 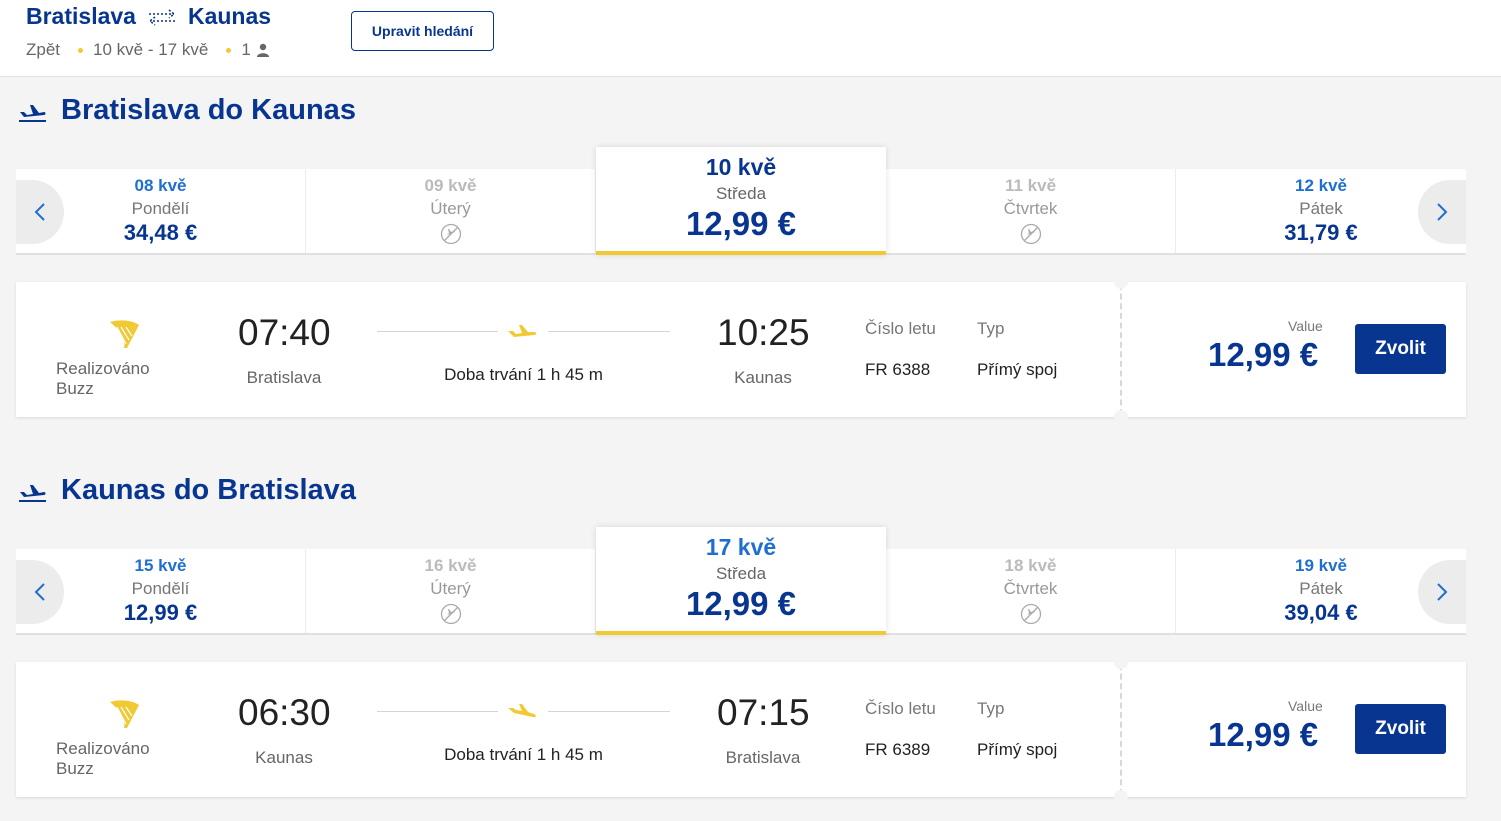 I want to click on round-trip-arrows-icon, so click(x=162, y=17).